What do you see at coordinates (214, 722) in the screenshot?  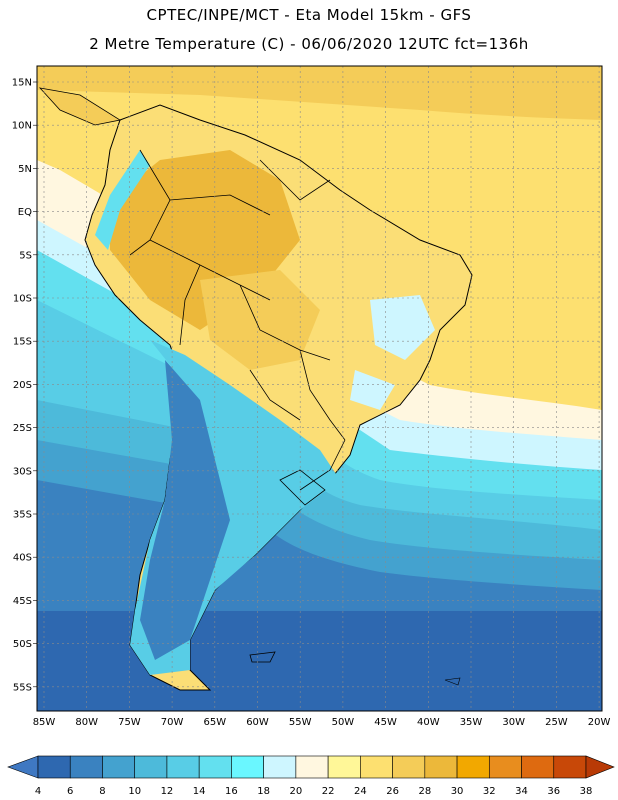 I see `lon-label: 65W` at bounding box center [214, 722].